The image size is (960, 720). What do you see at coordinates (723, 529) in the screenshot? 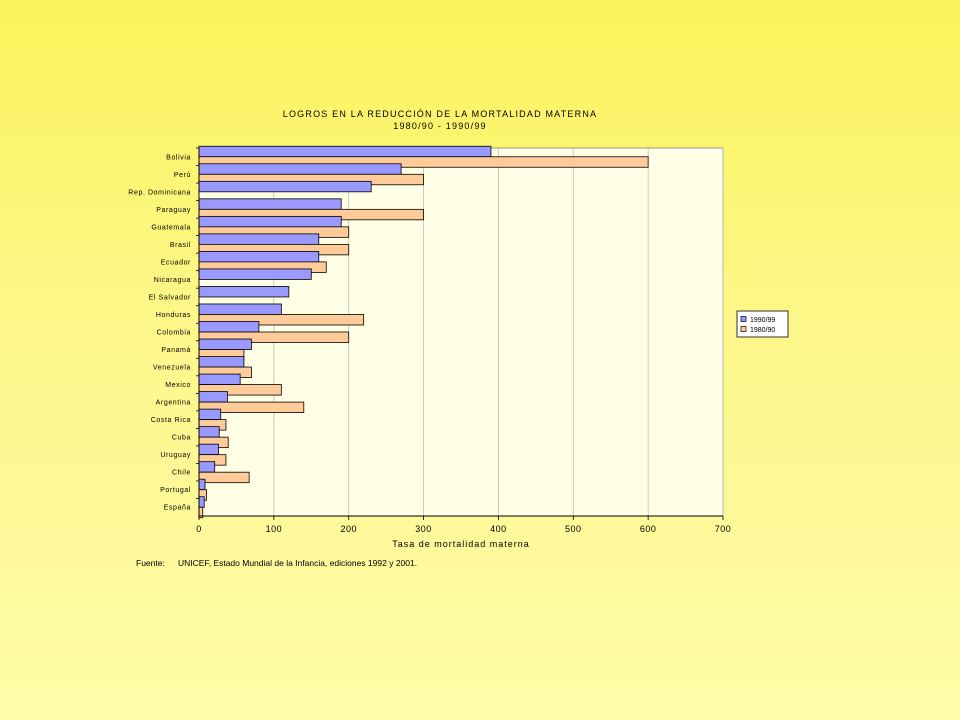
I see `x-tick-label: 700` at bounding box center [723, 529].